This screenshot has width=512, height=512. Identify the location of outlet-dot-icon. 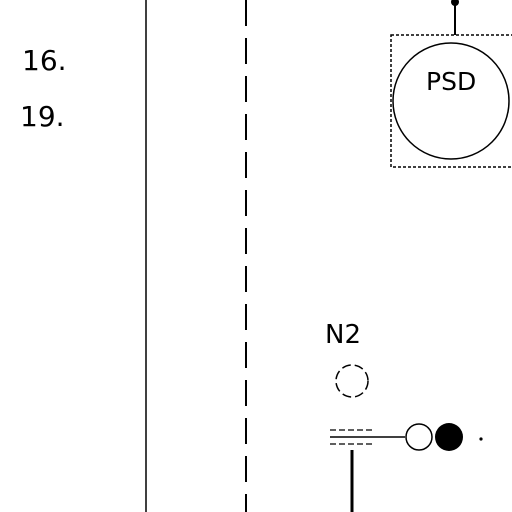
(481, 439).